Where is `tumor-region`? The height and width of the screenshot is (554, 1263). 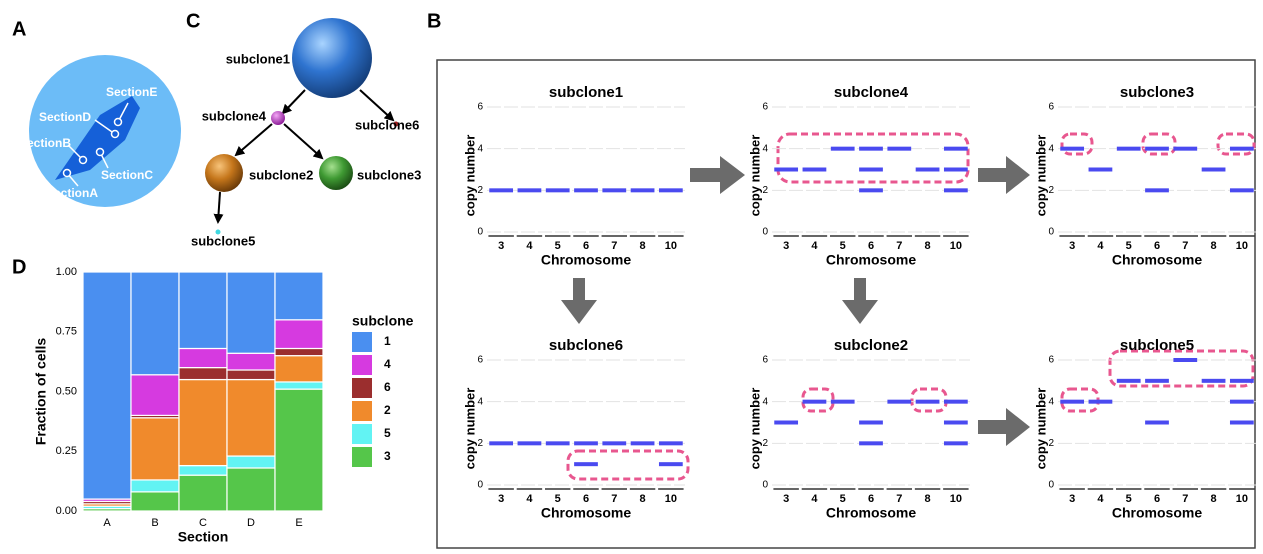
tumor-region is located at coordinates (97, 138).